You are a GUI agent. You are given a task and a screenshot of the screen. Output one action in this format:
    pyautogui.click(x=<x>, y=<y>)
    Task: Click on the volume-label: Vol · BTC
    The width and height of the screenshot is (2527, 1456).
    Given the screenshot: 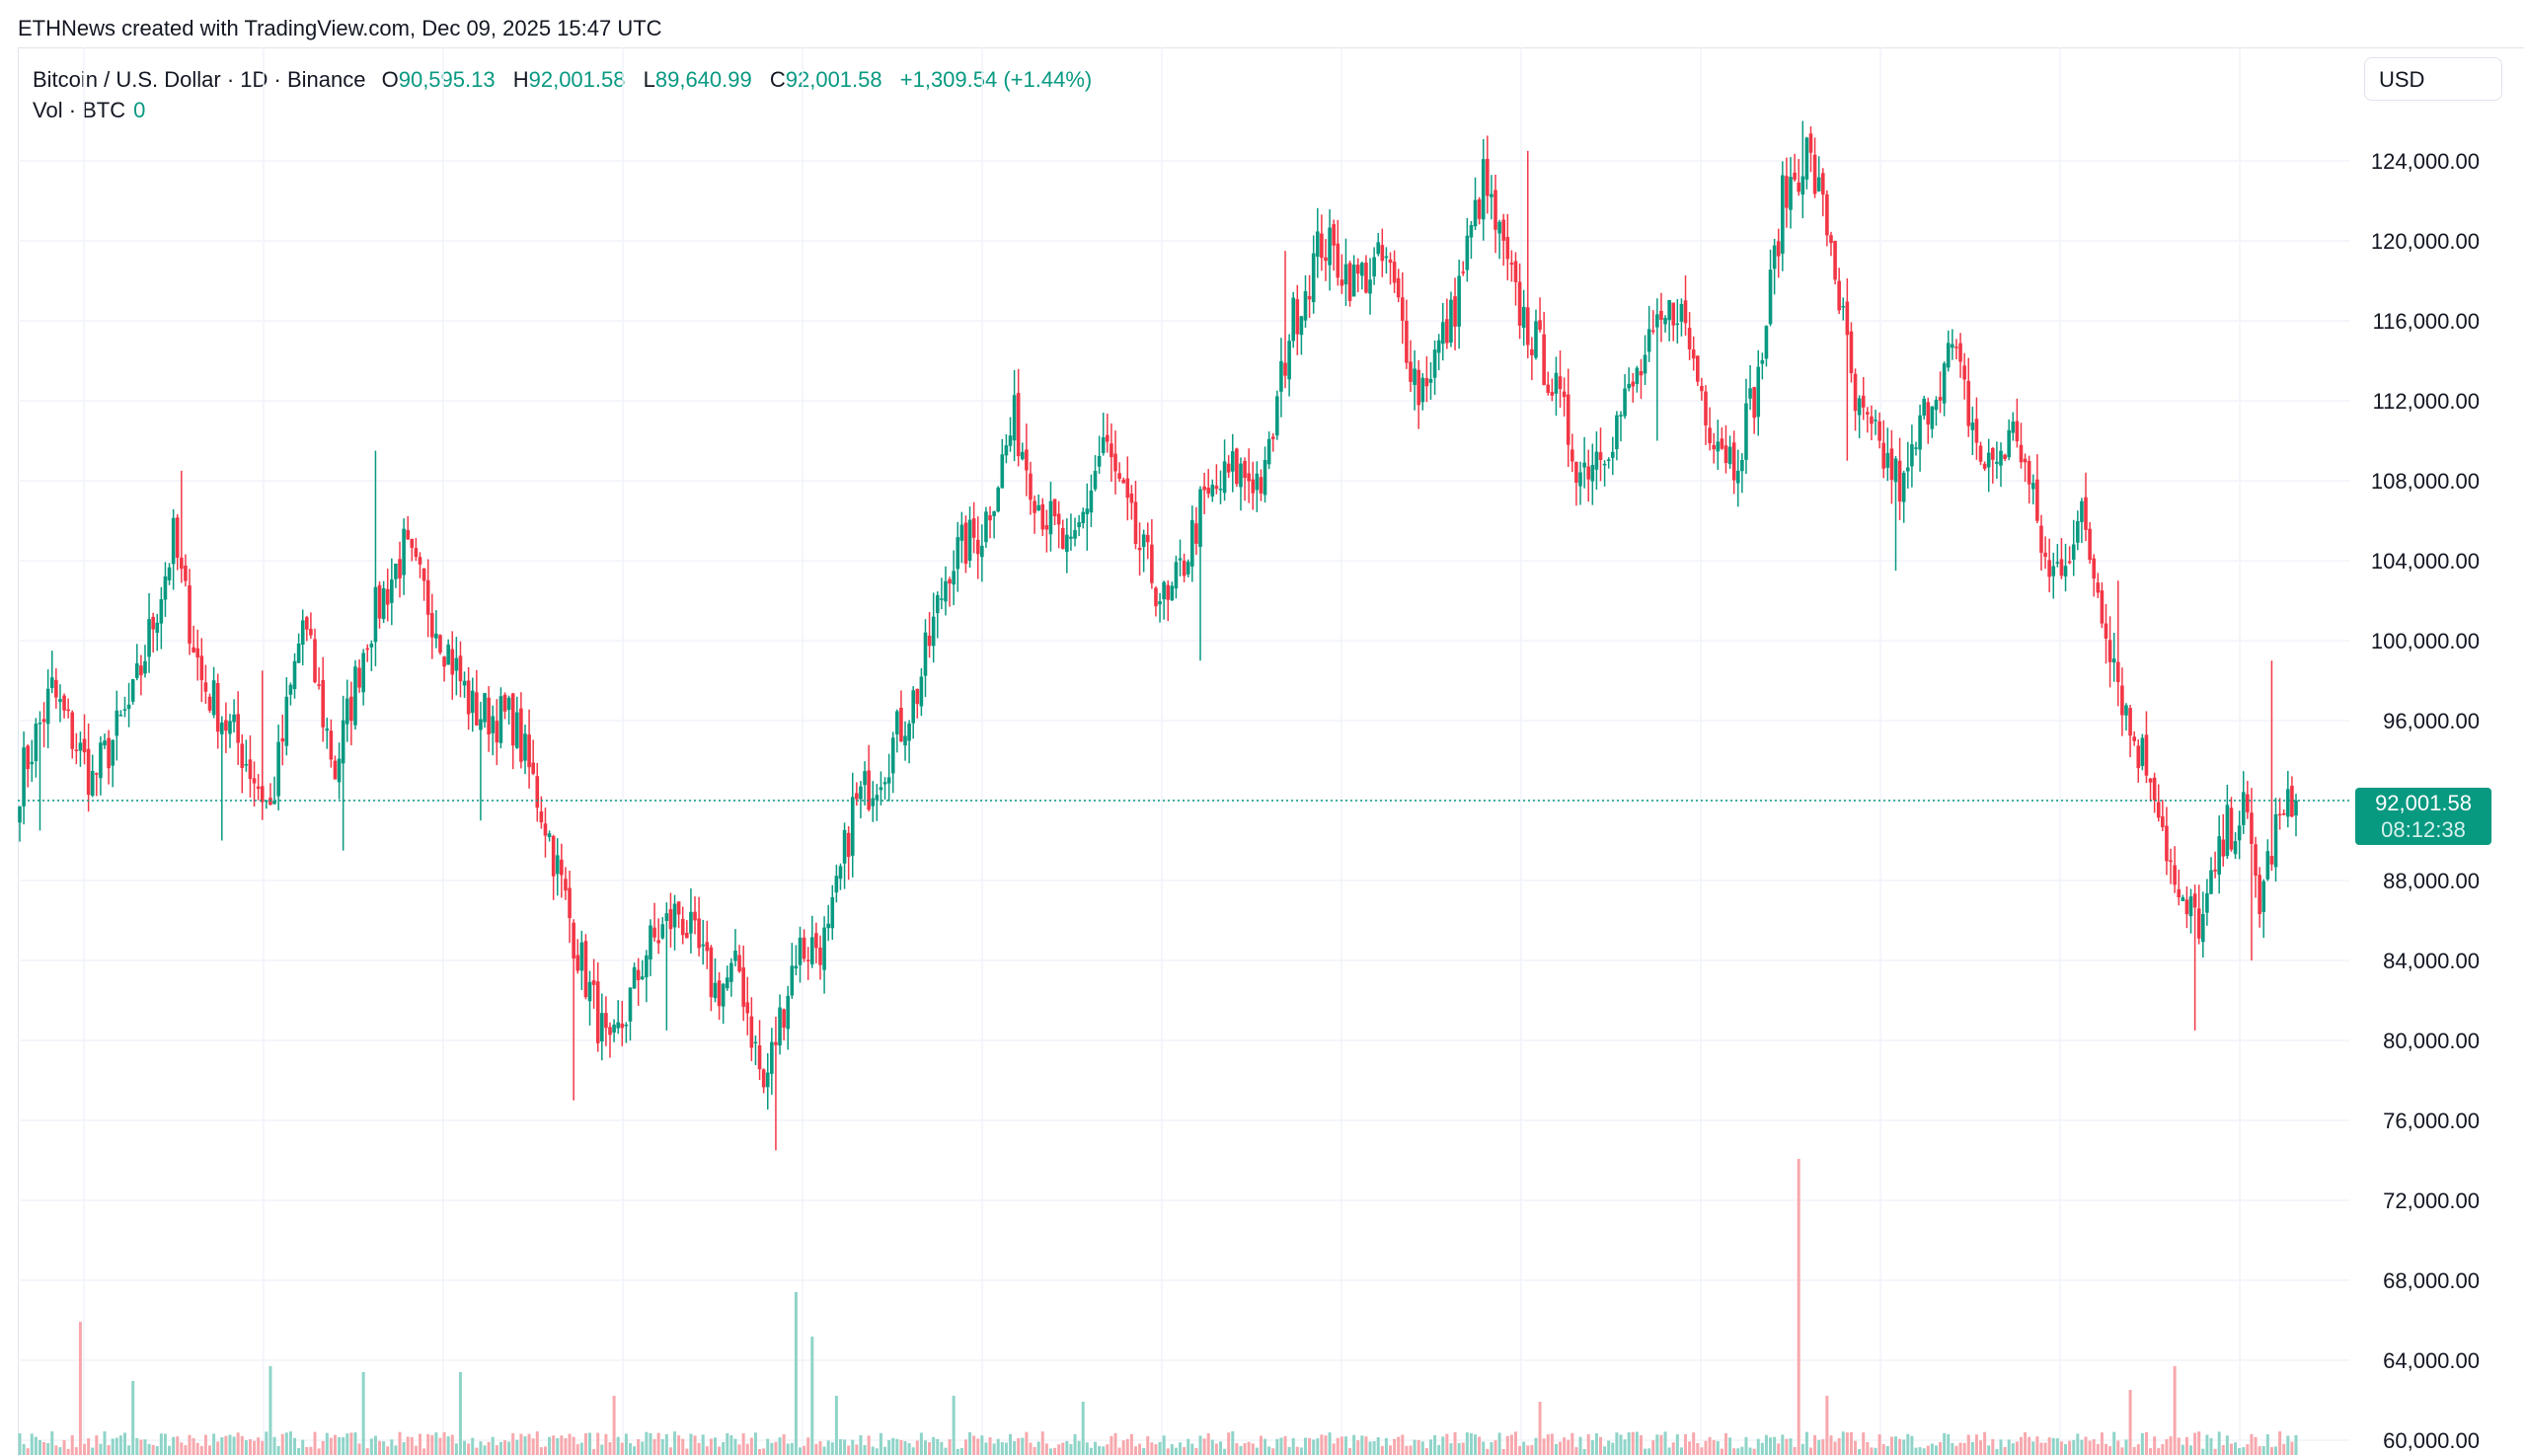 What is the action you would take?
    pyautogui.click(x=79, y=110)
    